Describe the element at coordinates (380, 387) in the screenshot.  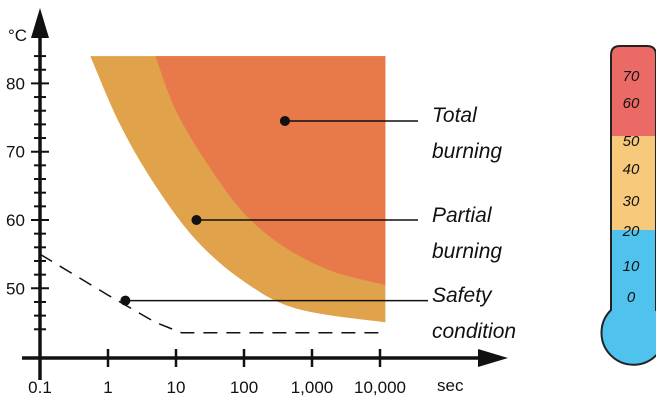
I see `x-tick-label: 10,000` at that location.